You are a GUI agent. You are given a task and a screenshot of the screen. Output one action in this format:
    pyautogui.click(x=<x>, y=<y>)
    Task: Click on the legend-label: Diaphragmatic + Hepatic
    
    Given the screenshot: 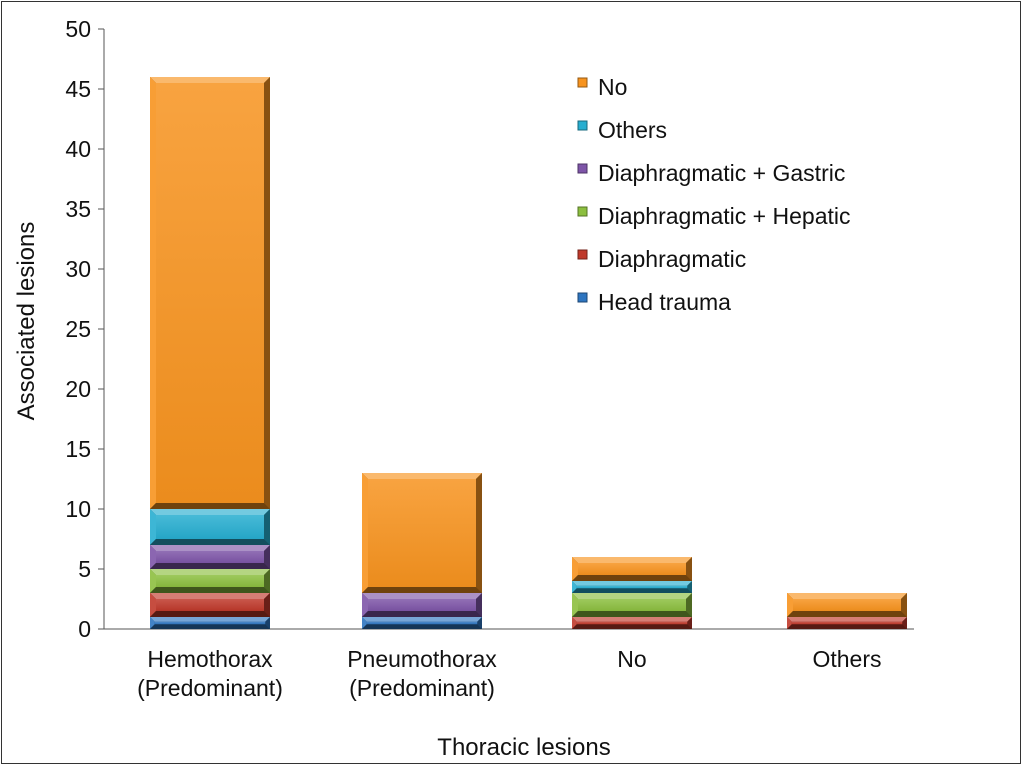 What is the action you would take?
    pyautogui.click(x=724, y=216)
    